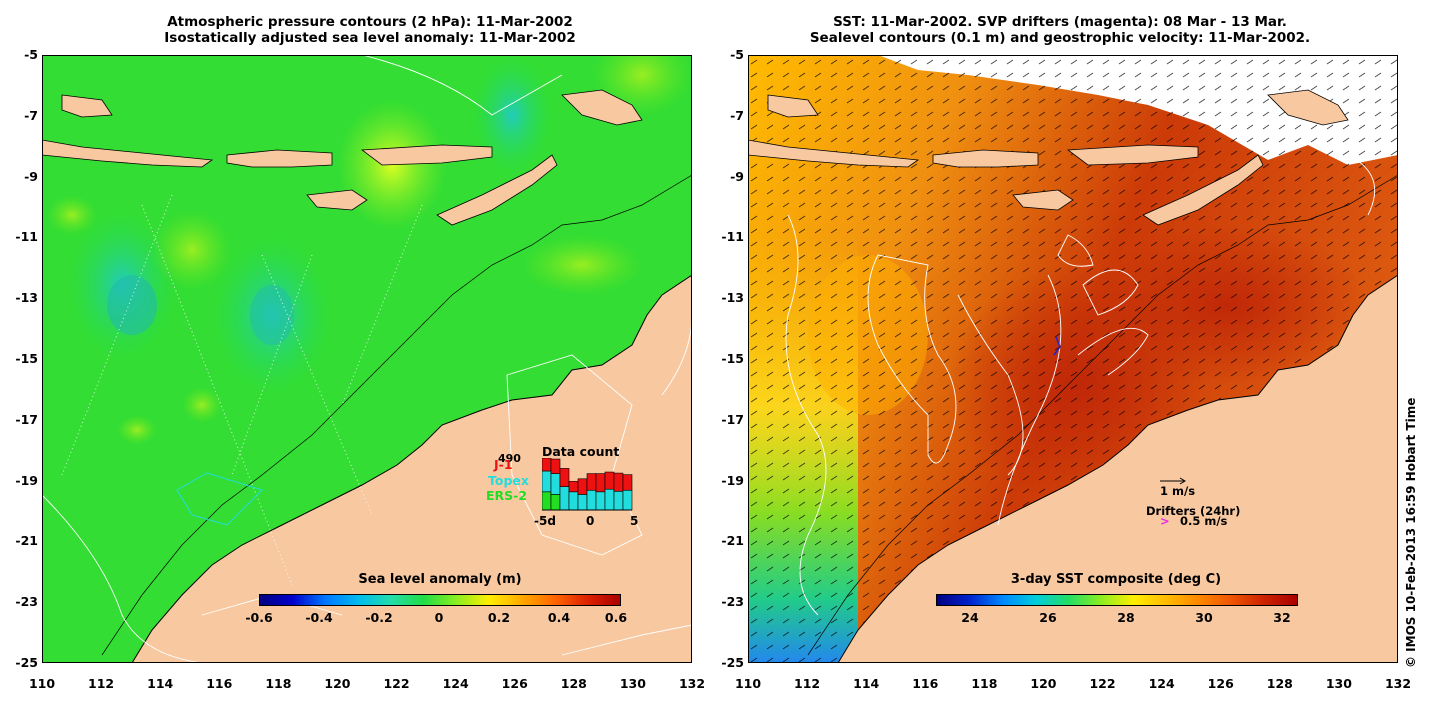  Describe the element at coordinates (1204, 617) in the screenshot. I see `sst-tick: 30` at that location.